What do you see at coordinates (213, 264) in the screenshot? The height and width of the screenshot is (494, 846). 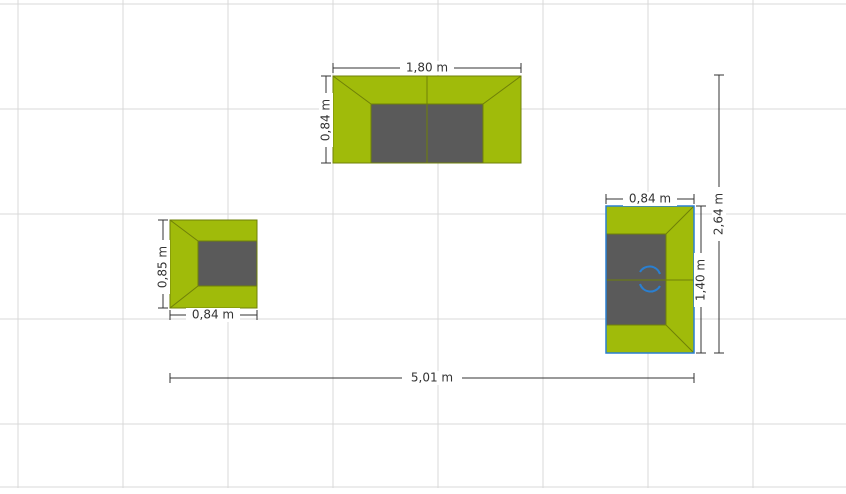 I see `armchair-left` at bounding box center [213, 264].